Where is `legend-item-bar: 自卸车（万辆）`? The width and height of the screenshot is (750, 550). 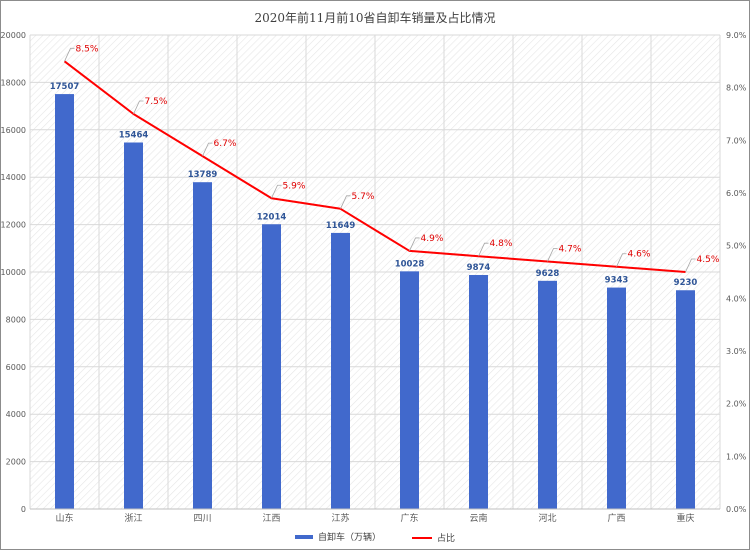
legend-item-bar: 自卸车（万辆） is located at coordinates (338, 536).